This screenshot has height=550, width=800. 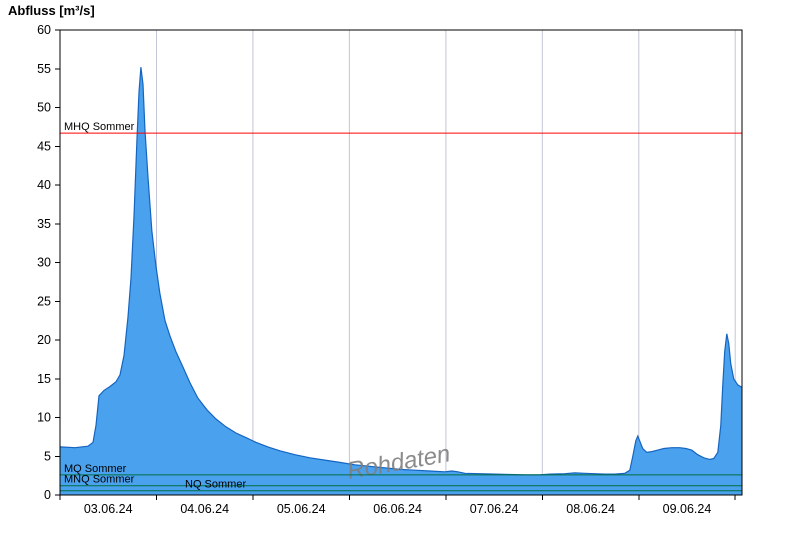 What do you see at coordinates (108, 509) in the screenshot?
I see `x-tick-label: 03.06.24` at bounding box center [108, 509].